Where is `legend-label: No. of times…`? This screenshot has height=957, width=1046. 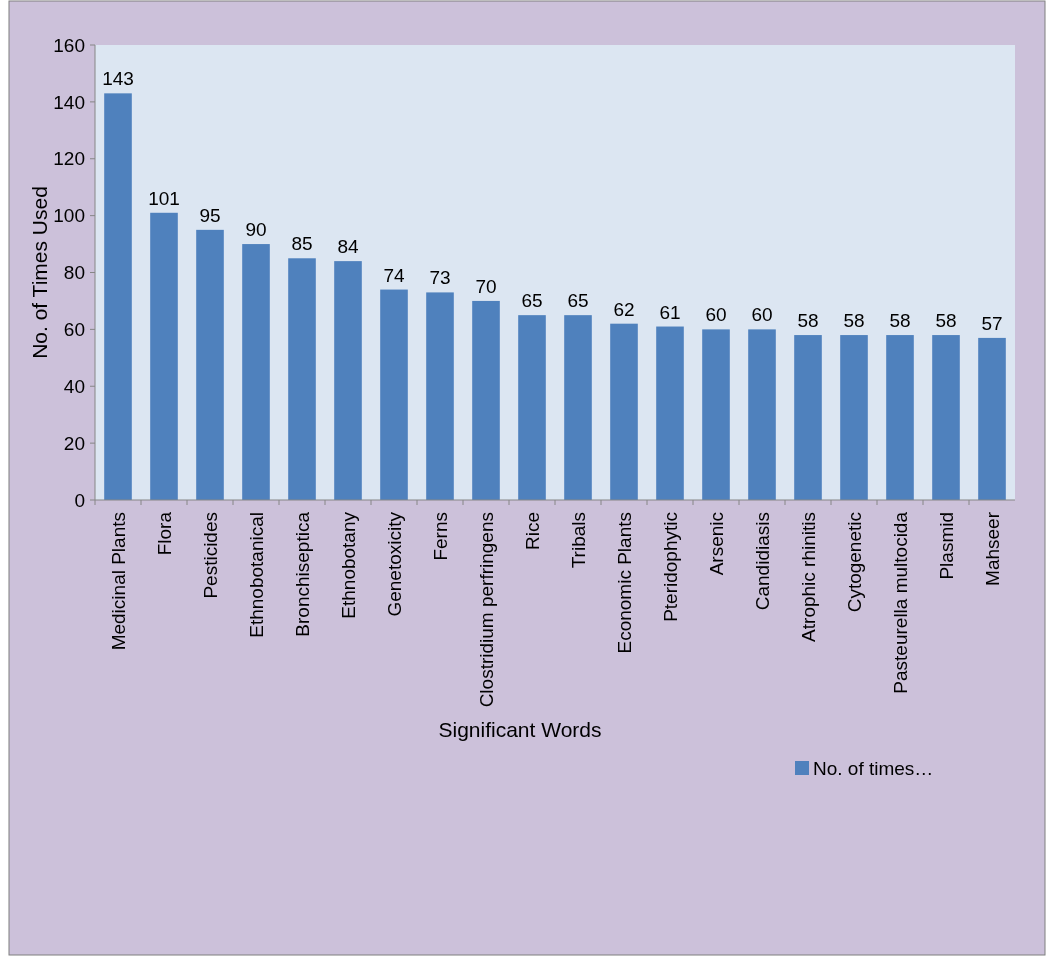
legend-label: No. of times… is located at coordinates (873, 768).